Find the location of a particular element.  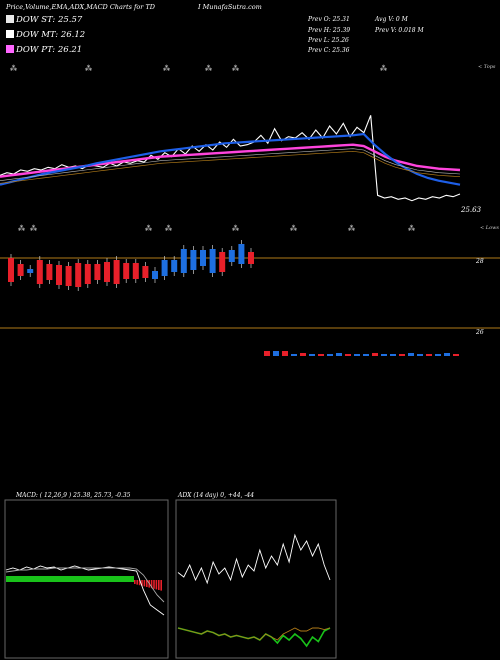

minus-di-line is located at coordinates (254, 634).